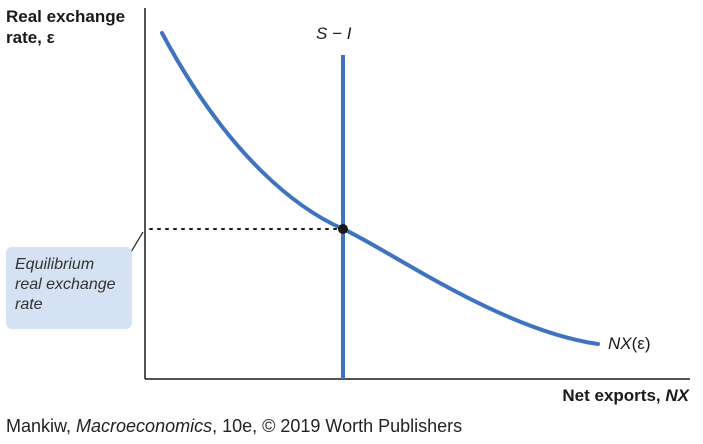 The height and width of the screenshot is (444, 703). I want to click on equilibrium-callout: Equilibrium real exchange rate, so click(69, 288).